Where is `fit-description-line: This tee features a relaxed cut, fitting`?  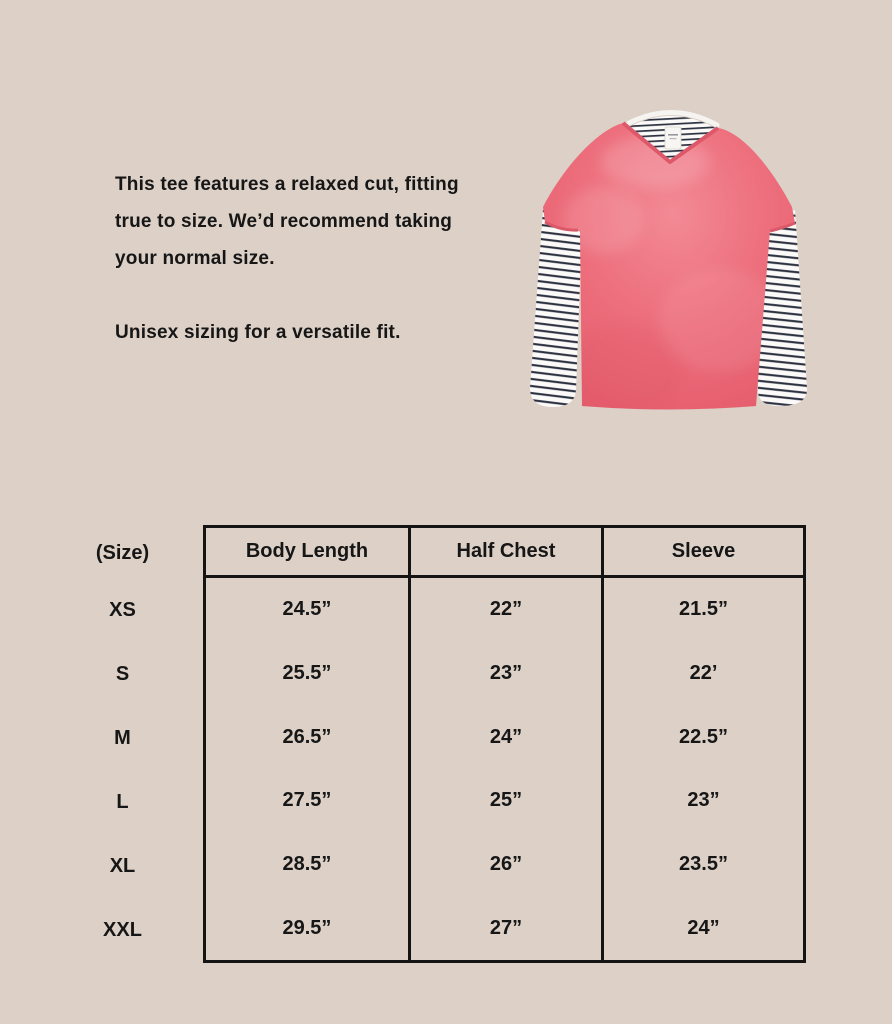
fit-description-line: This tee features a relaxed cut, fitting is located at coordinates (287, 184).